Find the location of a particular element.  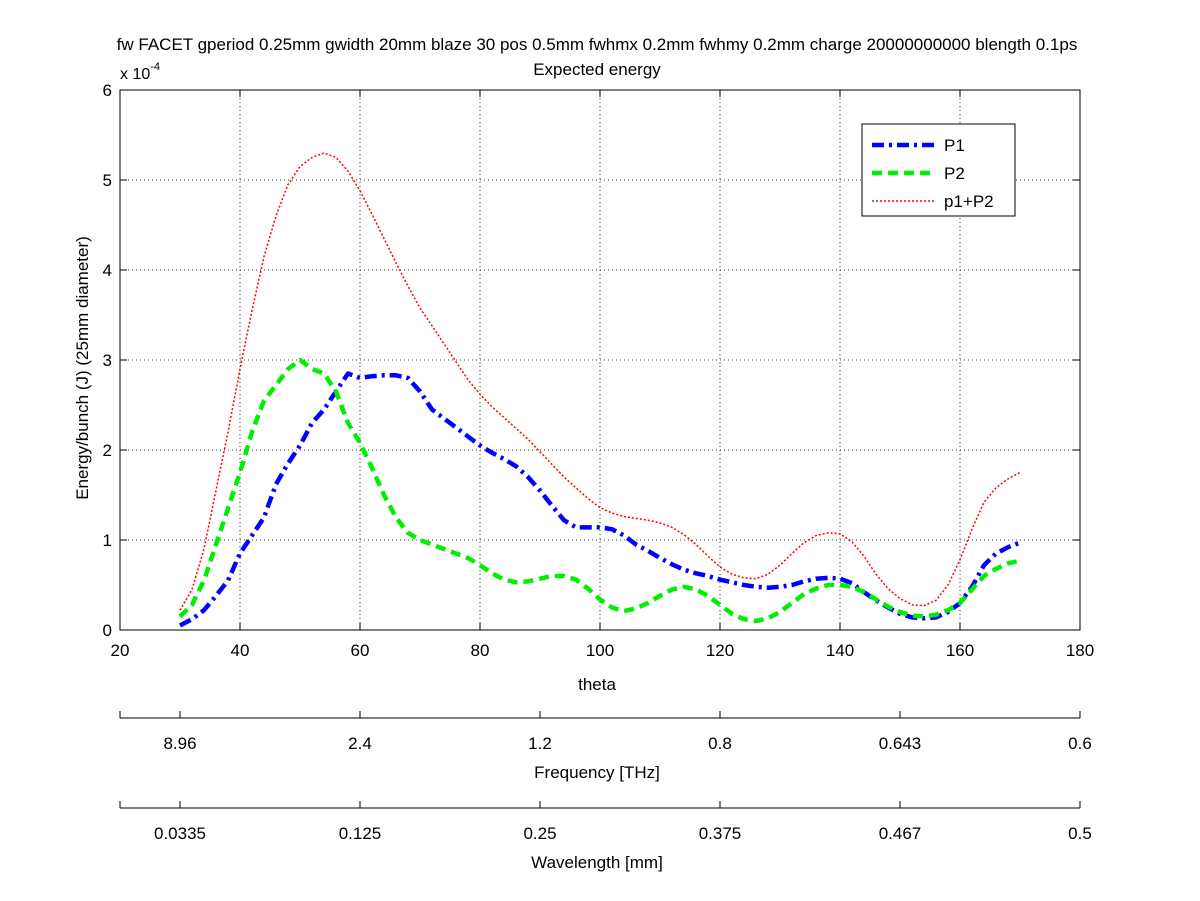

secondary-tick-label: 0.8 is located at coordinates (720, 743).